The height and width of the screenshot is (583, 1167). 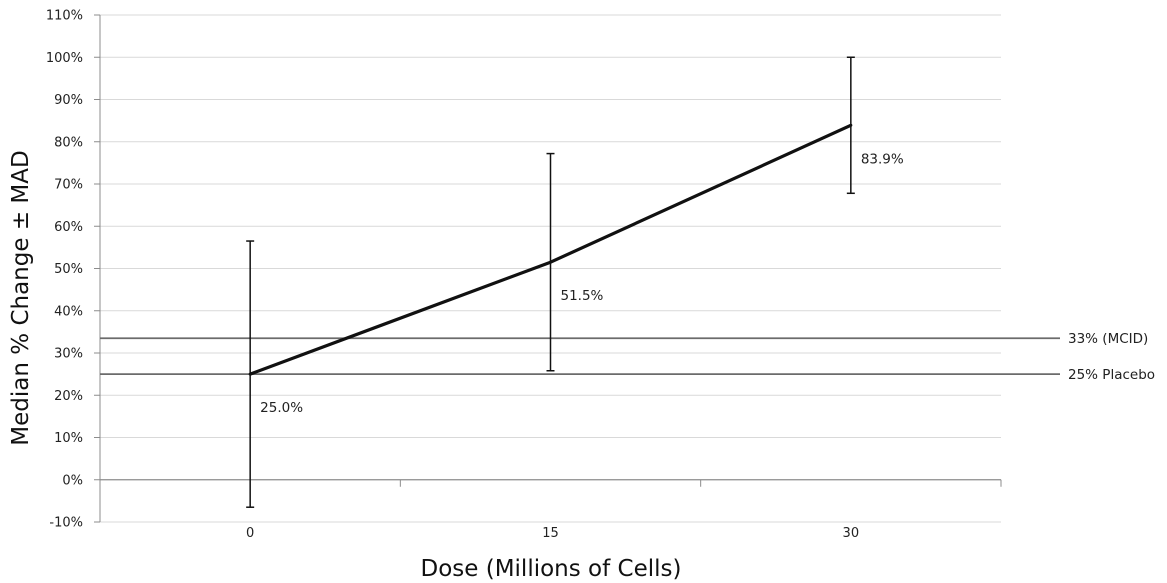 What do you see at coordinates (68, 311) in the screenshot?
I see `y-tick-label: 40%` at bounding box center [68, 311].